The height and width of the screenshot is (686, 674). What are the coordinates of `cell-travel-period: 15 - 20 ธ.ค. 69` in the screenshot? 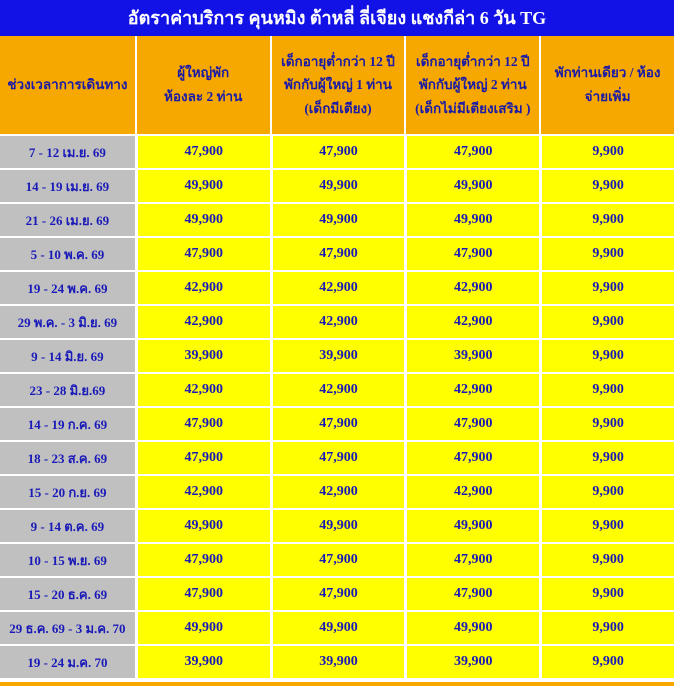 It's located at (67, 595).